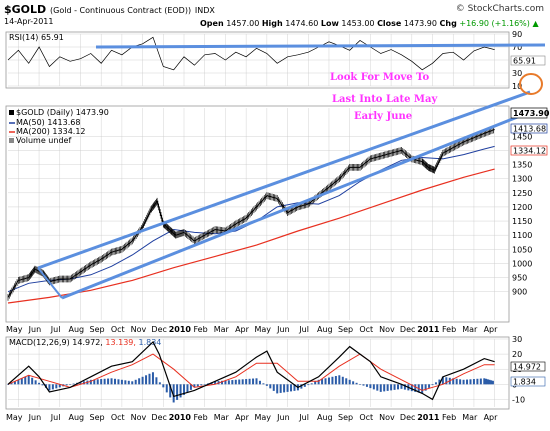 The height and width of the screenshot is (431, 550). What do you see at coordinates (519, 292) in the screenshot?
I see `price-tick-label: 900` at bounding box center [519, 292].